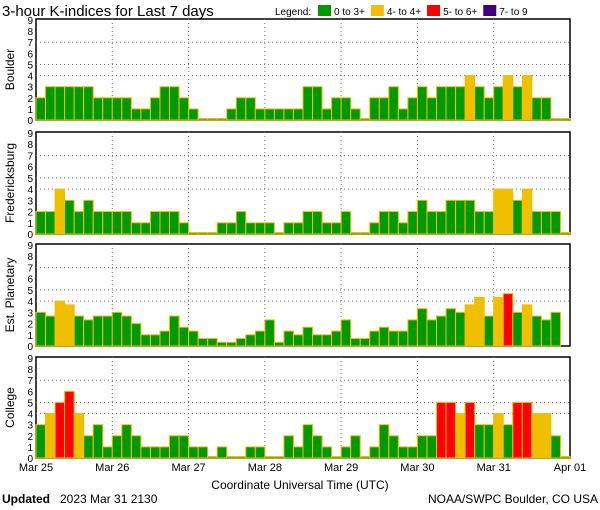  What do you see at coordinates (30, 313) in the screenshot?
I see `y-tick-label: 3` at bounding box center [30, 313].